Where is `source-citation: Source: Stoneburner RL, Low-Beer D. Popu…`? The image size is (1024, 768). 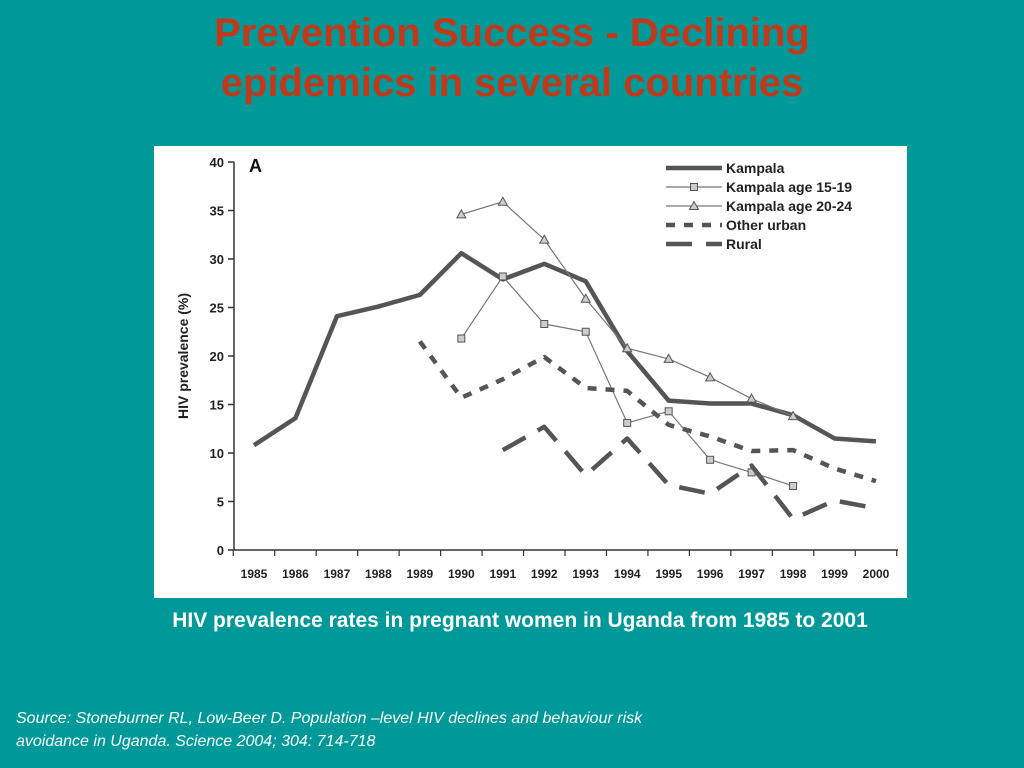 source-citation: Source: Stoneburner RL, Low-Beer D. Popu… is located at coordinates (466, 730).